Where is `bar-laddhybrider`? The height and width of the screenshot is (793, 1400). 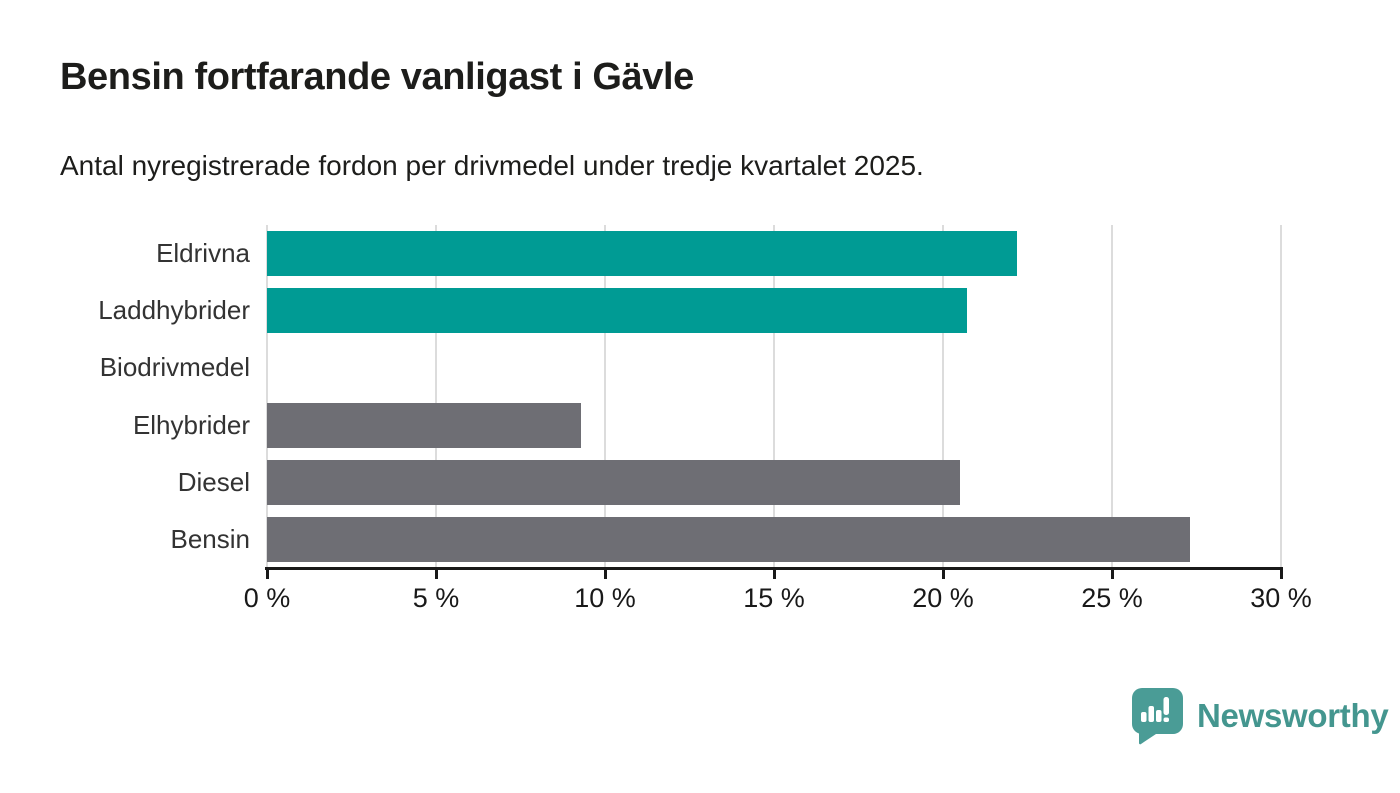
bar-laddhybrider is located at coordinates (617, 311).